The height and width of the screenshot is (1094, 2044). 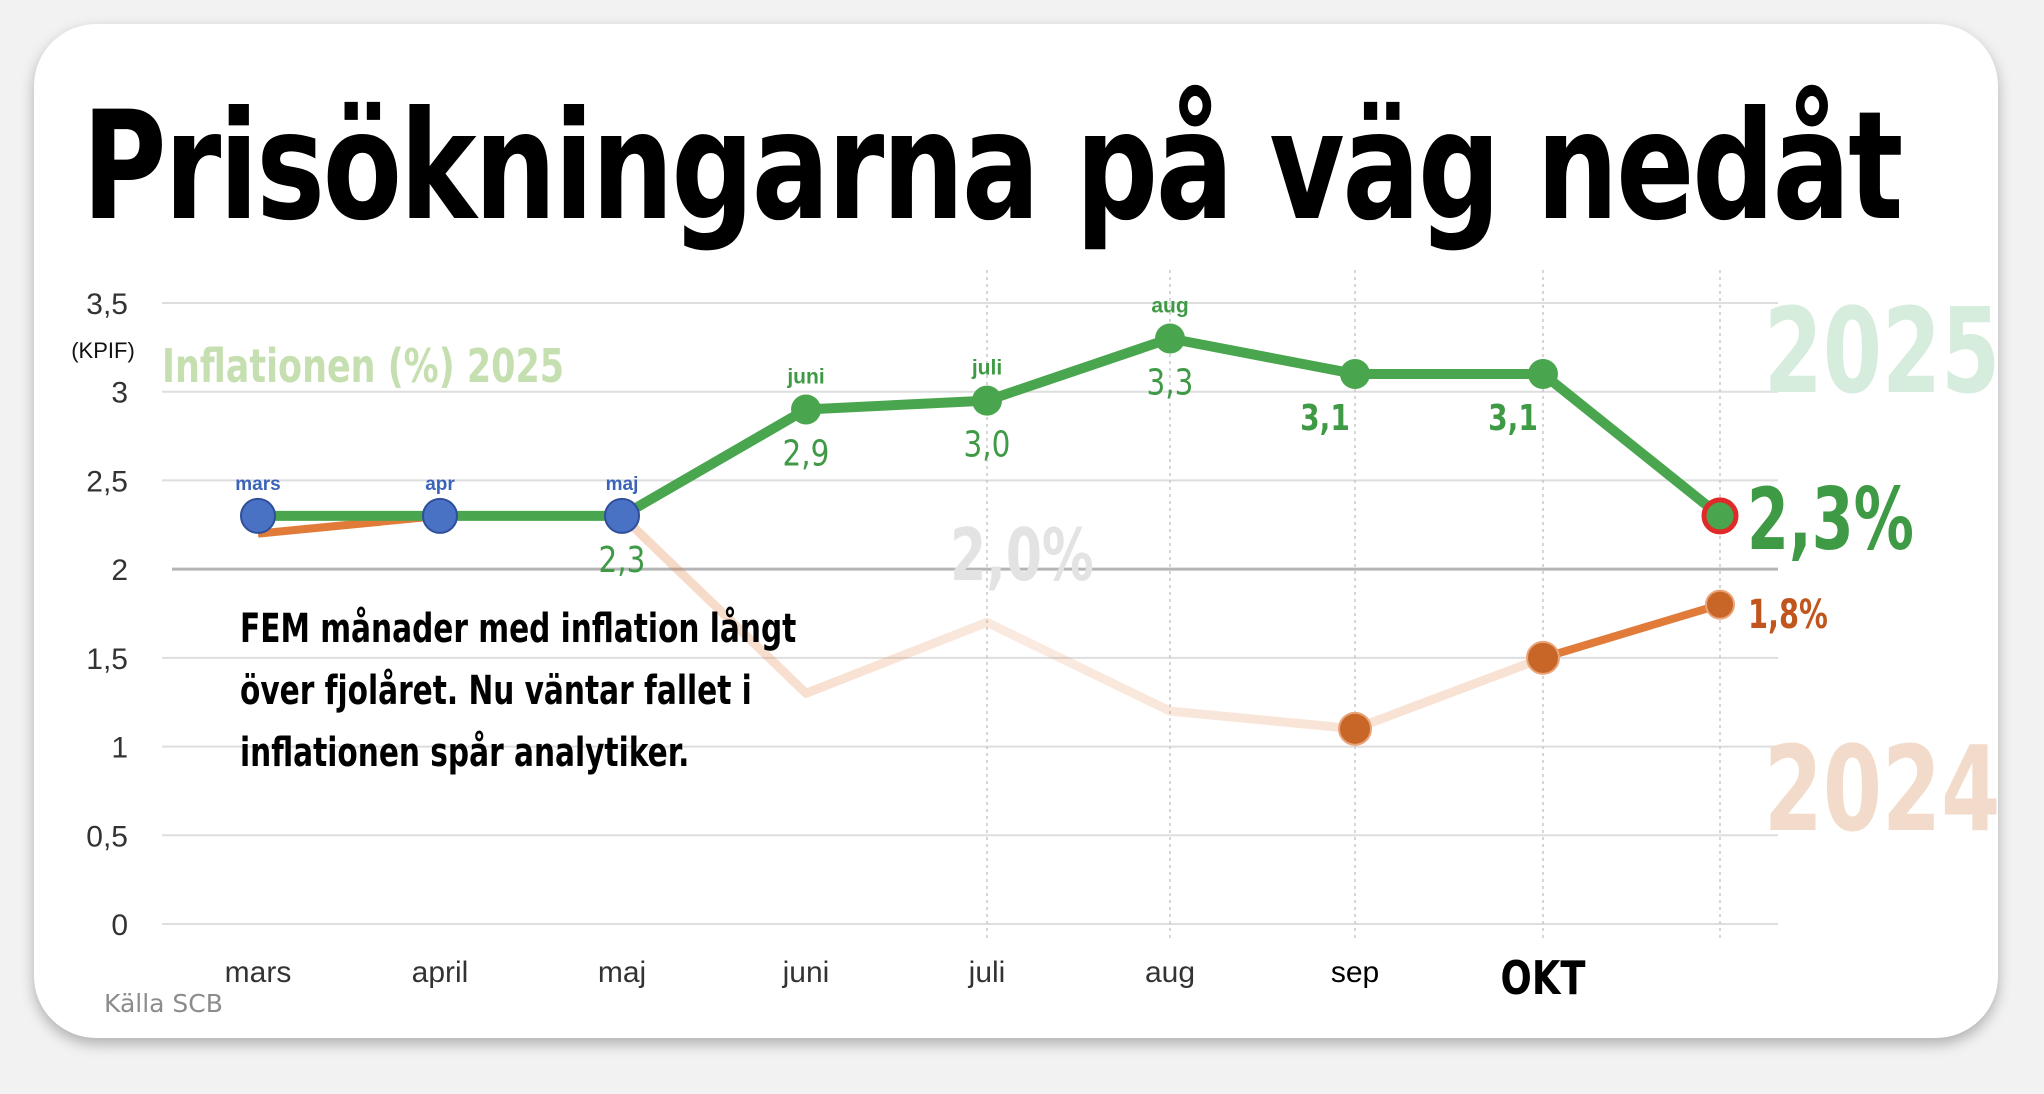 I want to click on note-line: FEM månader med inflation långt, so click(x=518, y=629).